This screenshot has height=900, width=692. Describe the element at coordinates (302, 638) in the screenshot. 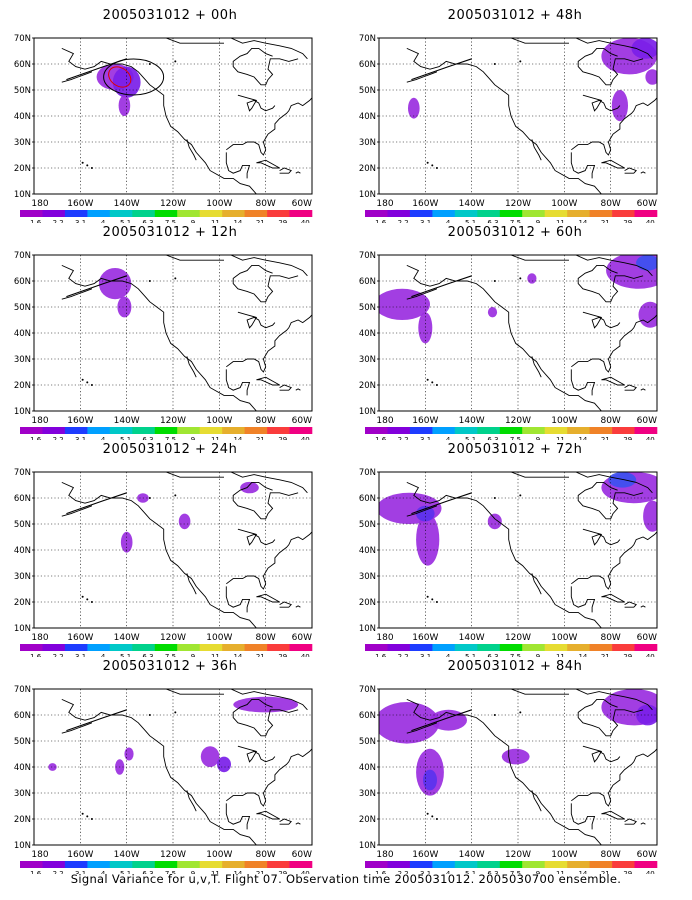

I see `lon-tick-label: 60W` at that location.